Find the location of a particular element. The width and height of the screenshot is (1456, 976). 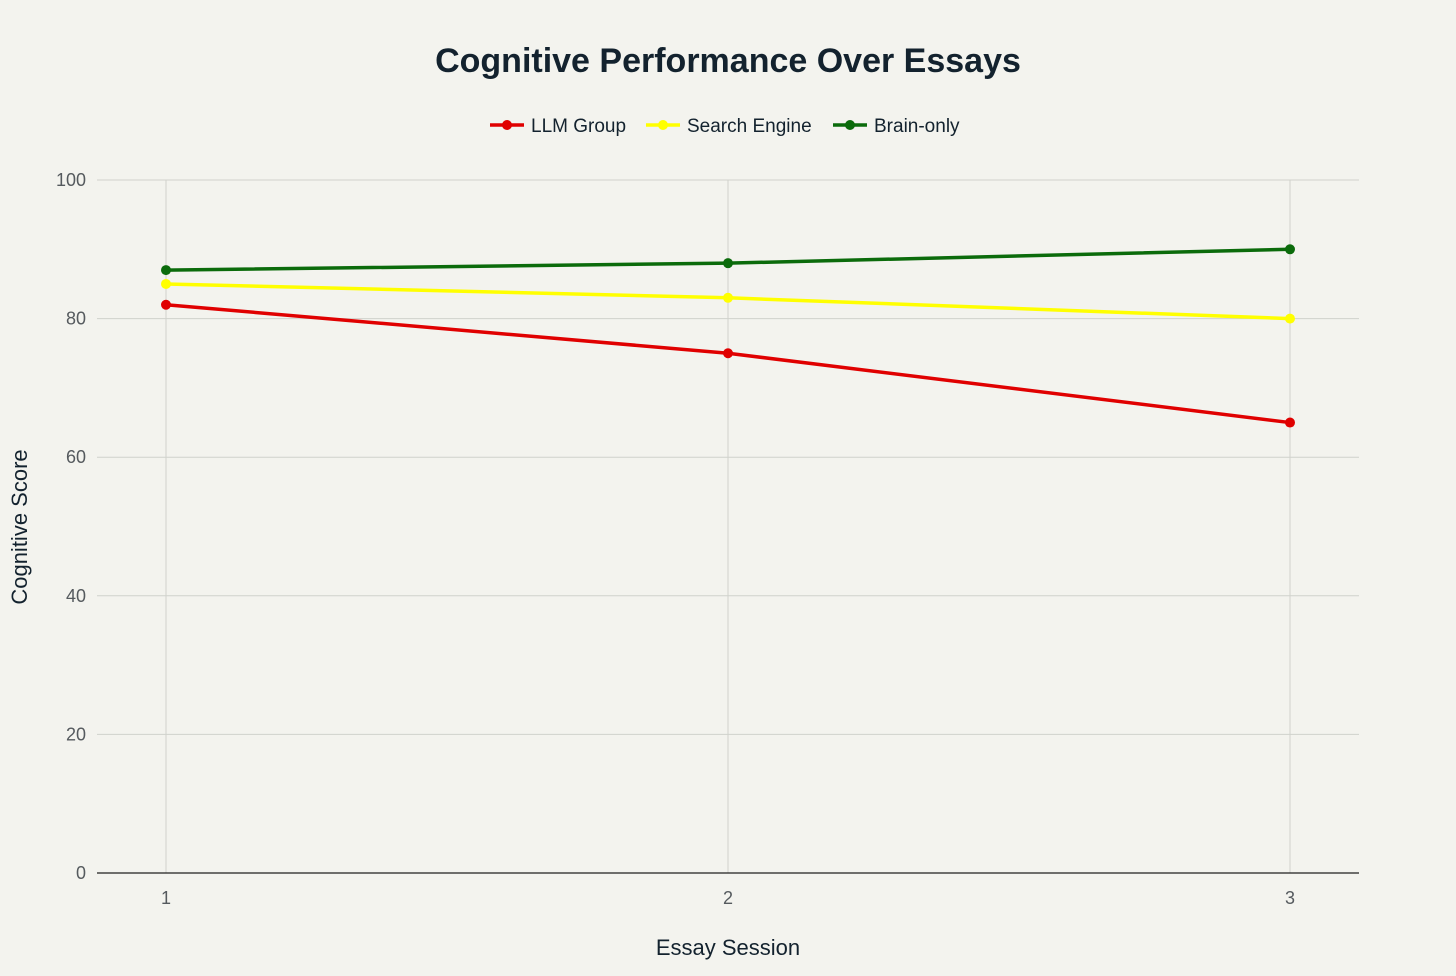

x-axis-title: Essay Session is located at coordinates (728, 947).